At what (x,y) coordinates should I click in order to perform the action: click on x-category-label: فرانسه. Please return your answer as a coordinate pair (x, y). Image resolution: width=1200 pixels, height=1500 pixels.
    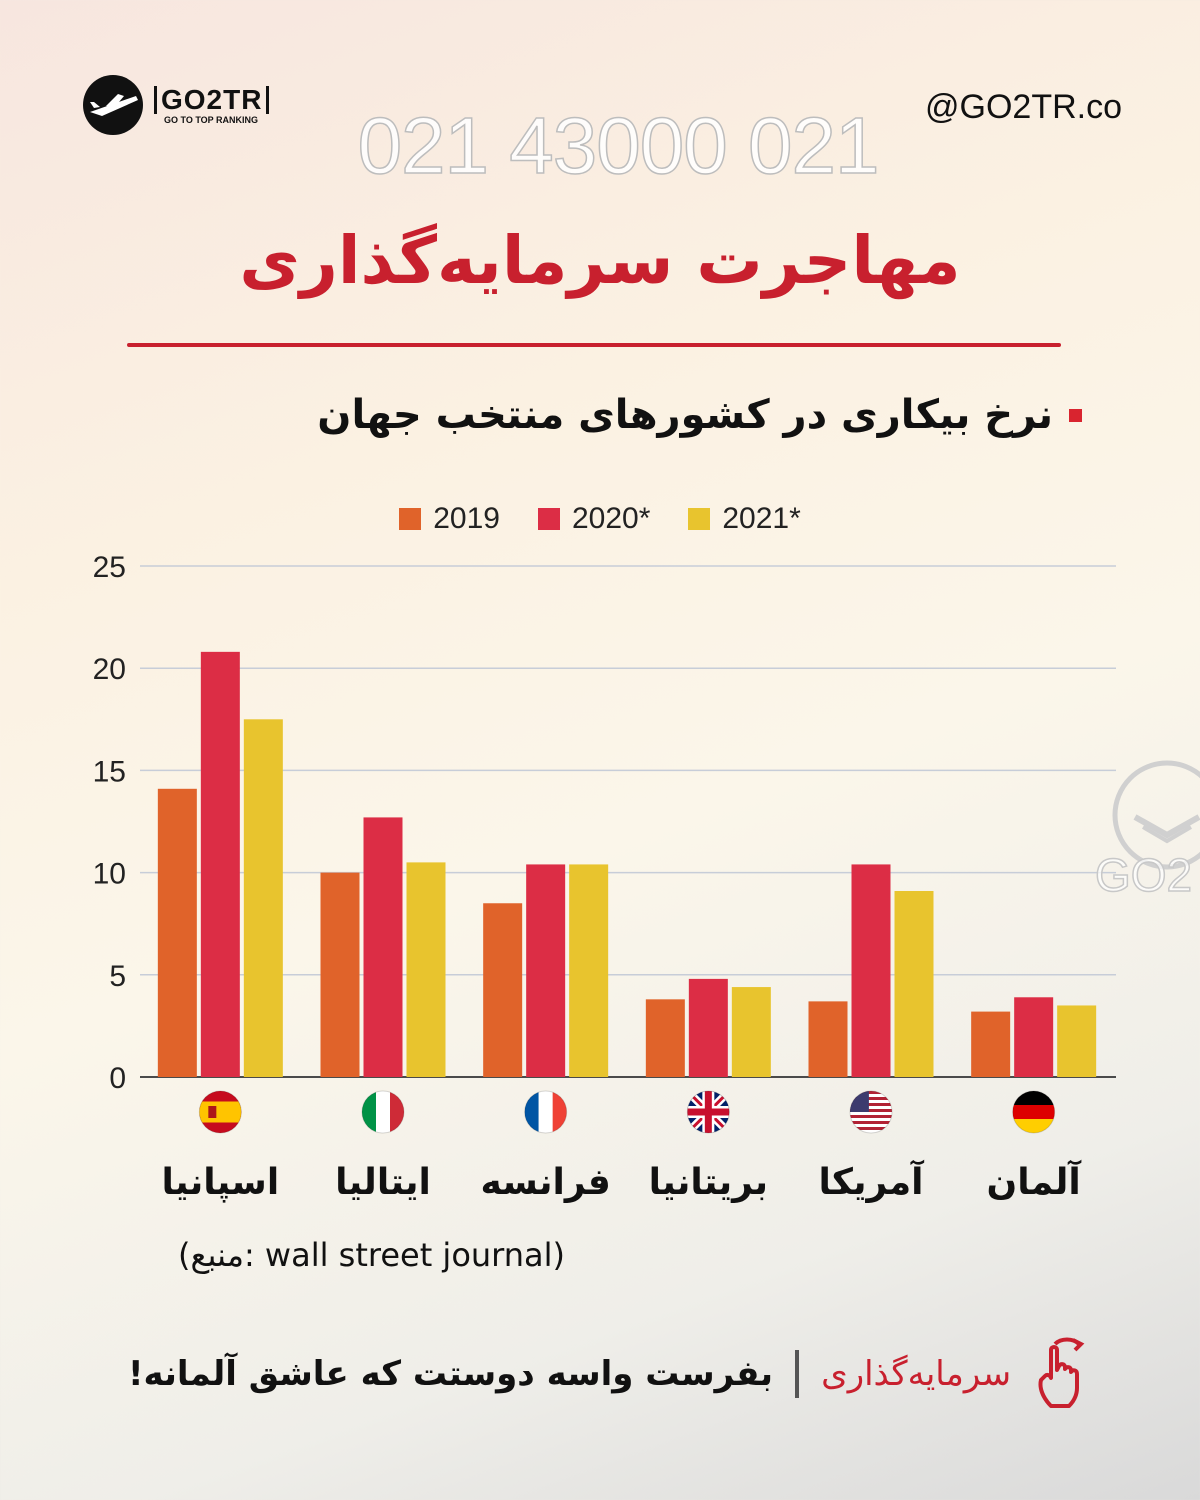
    Looking at the image, I should click on (546, 1182).